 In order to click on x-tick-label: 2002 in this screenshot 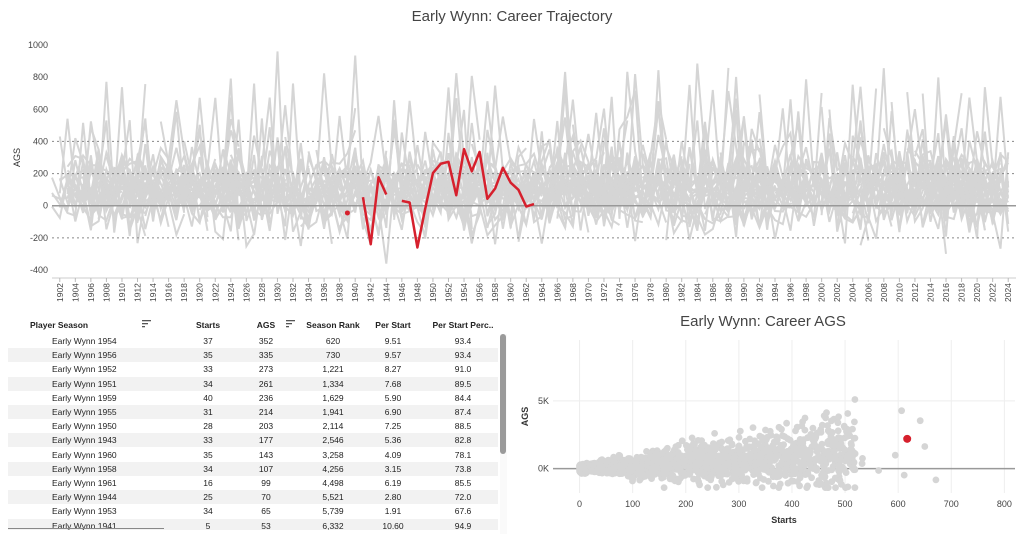, I will do `click(837, 292)`.